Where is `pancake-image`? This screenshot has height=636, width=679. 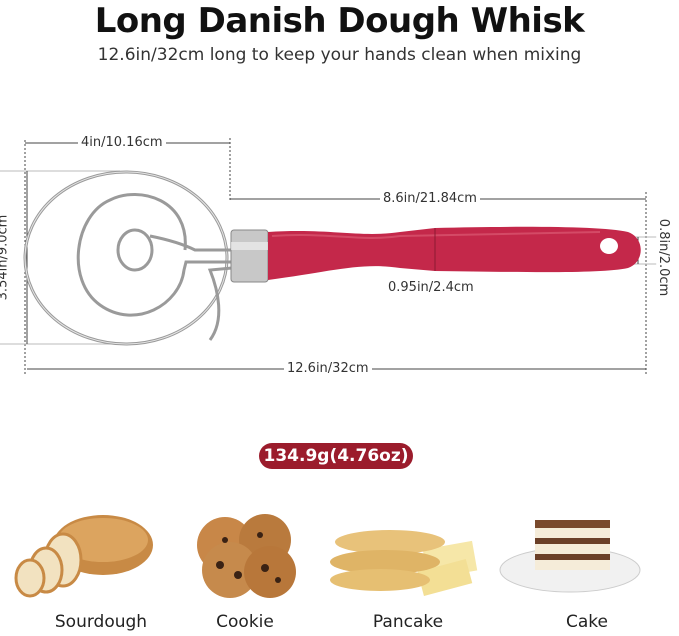
pancake-image is located at coordinates (404, 563).